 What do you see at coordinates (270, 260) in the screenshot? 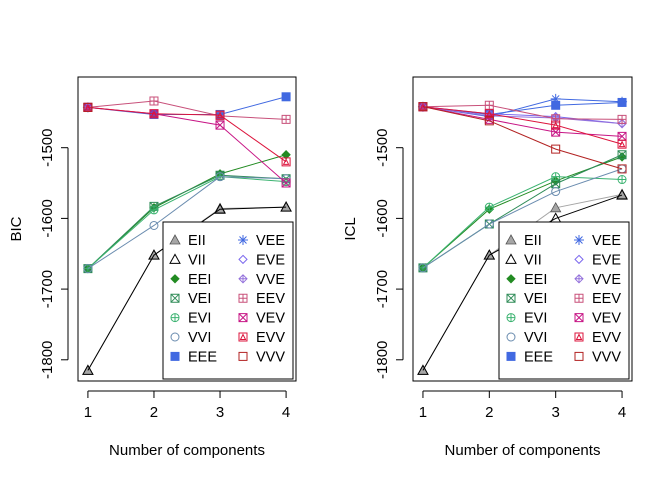
I see `bic-legend-label-eve: EVE` at bounding box center [270, 260].